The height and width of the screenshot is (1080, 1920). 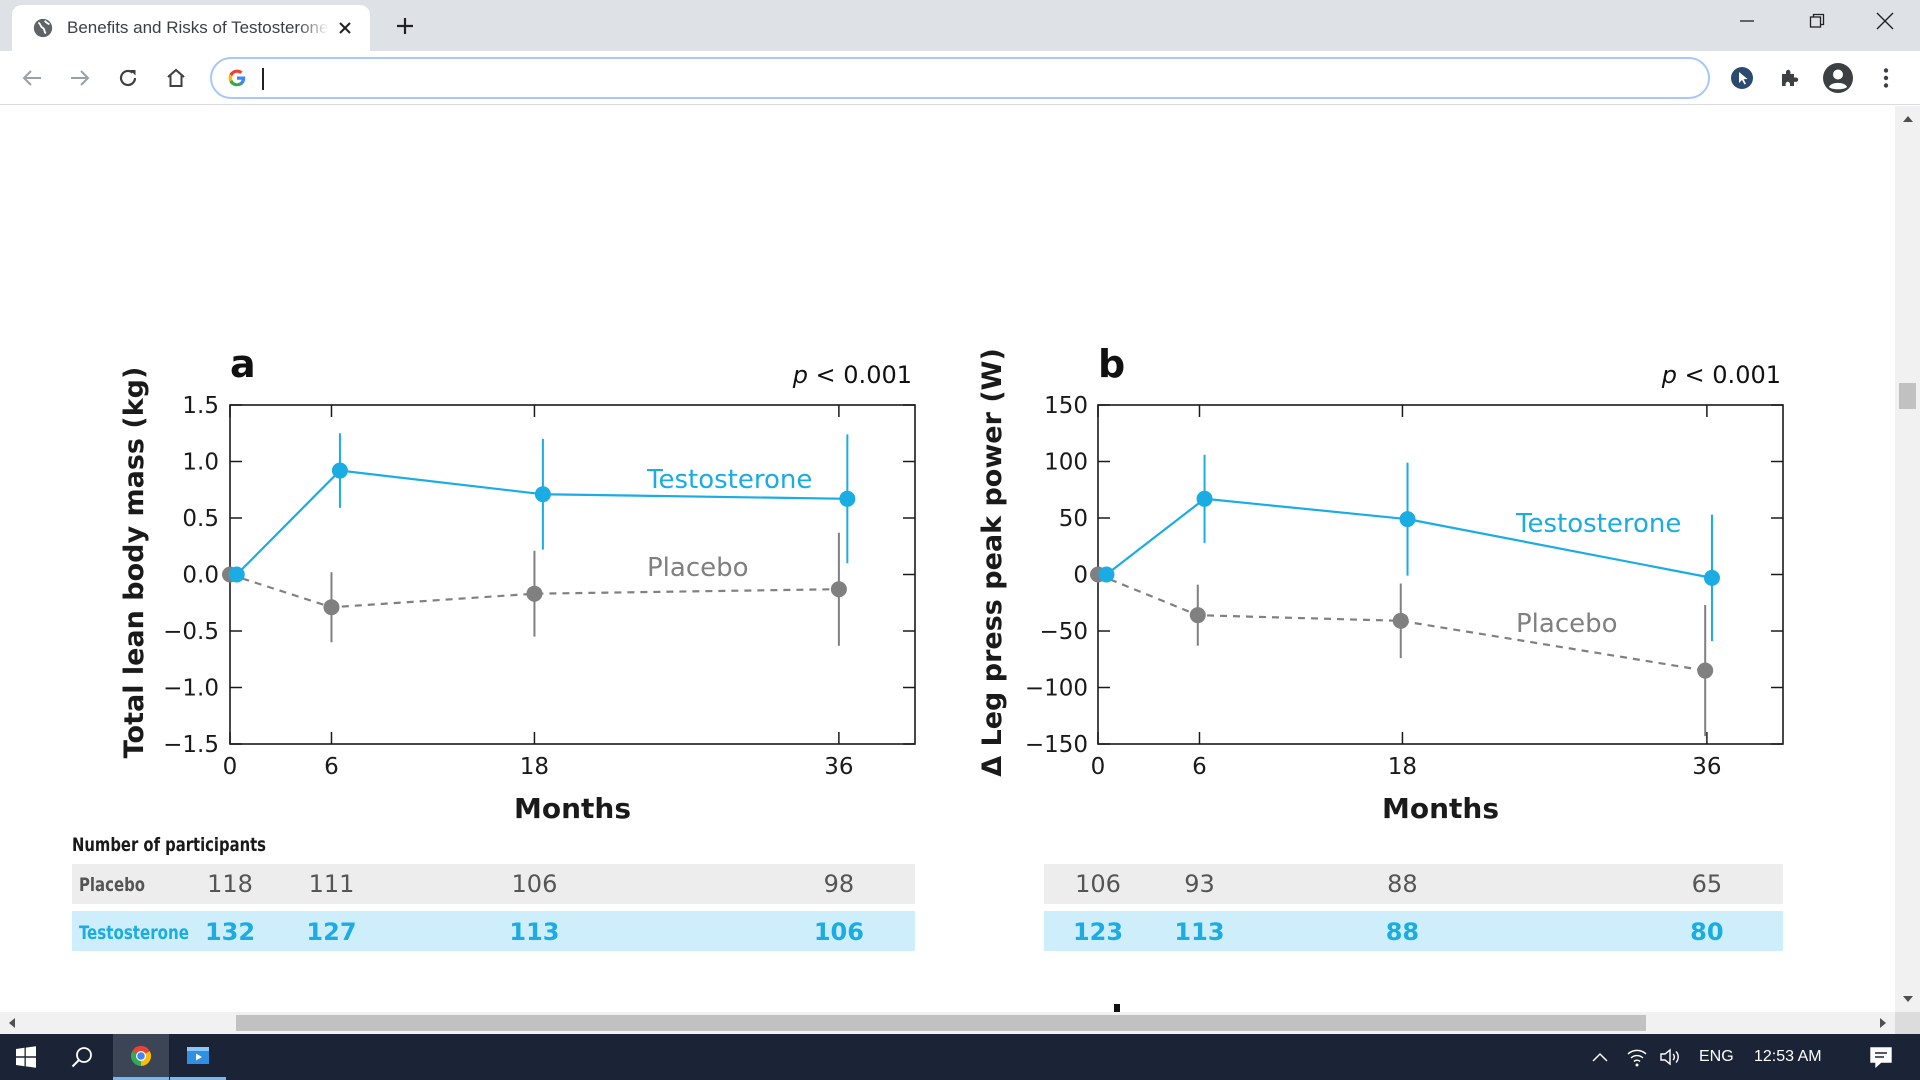 What do you see at coordinates (1838, 78) in the screenshot?
I see `profile-icon` at bounding box center [1838, 78].